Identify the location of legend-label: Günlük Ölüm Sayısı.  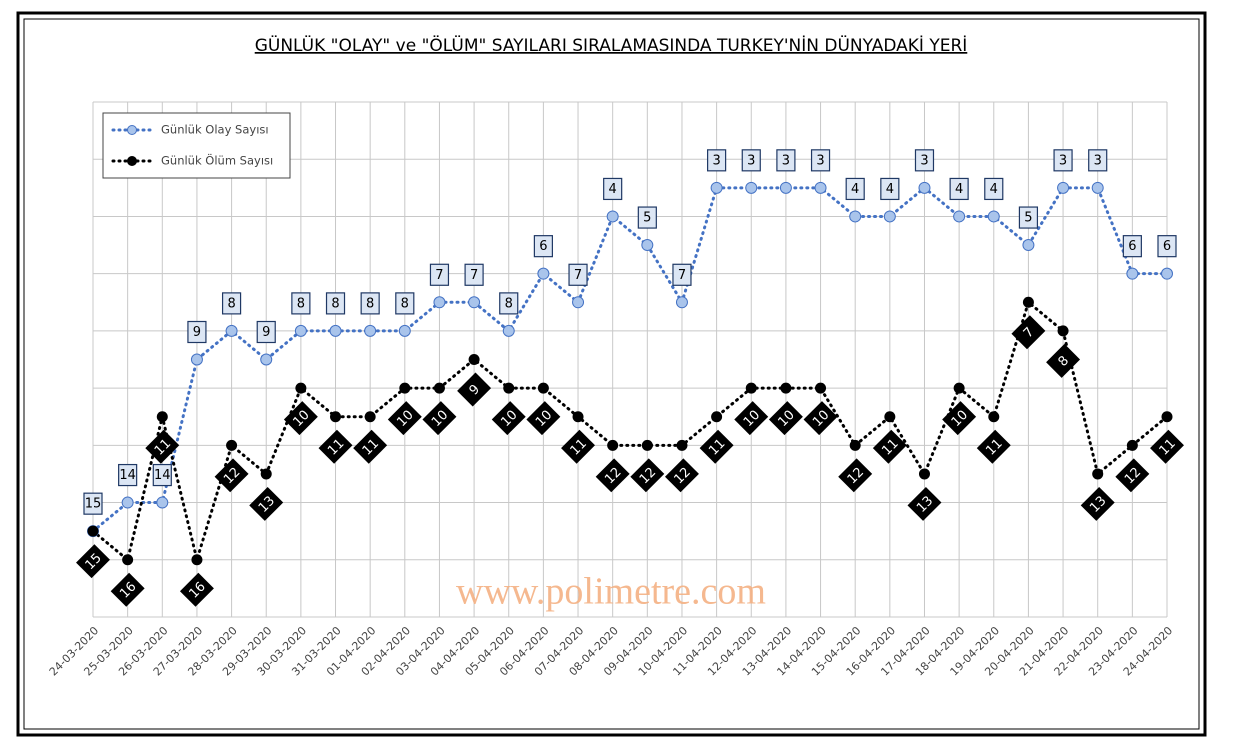
(217, 160).